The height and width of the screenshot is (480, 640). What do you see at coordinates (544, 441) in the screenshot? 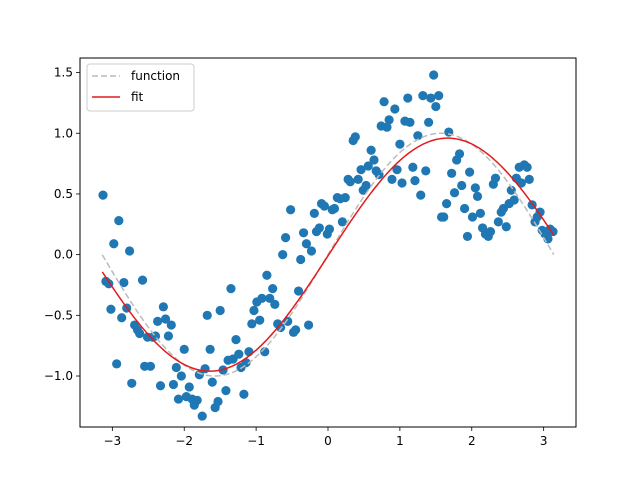
I see `x-tick-label: 3` at bounding box center [544, 441].